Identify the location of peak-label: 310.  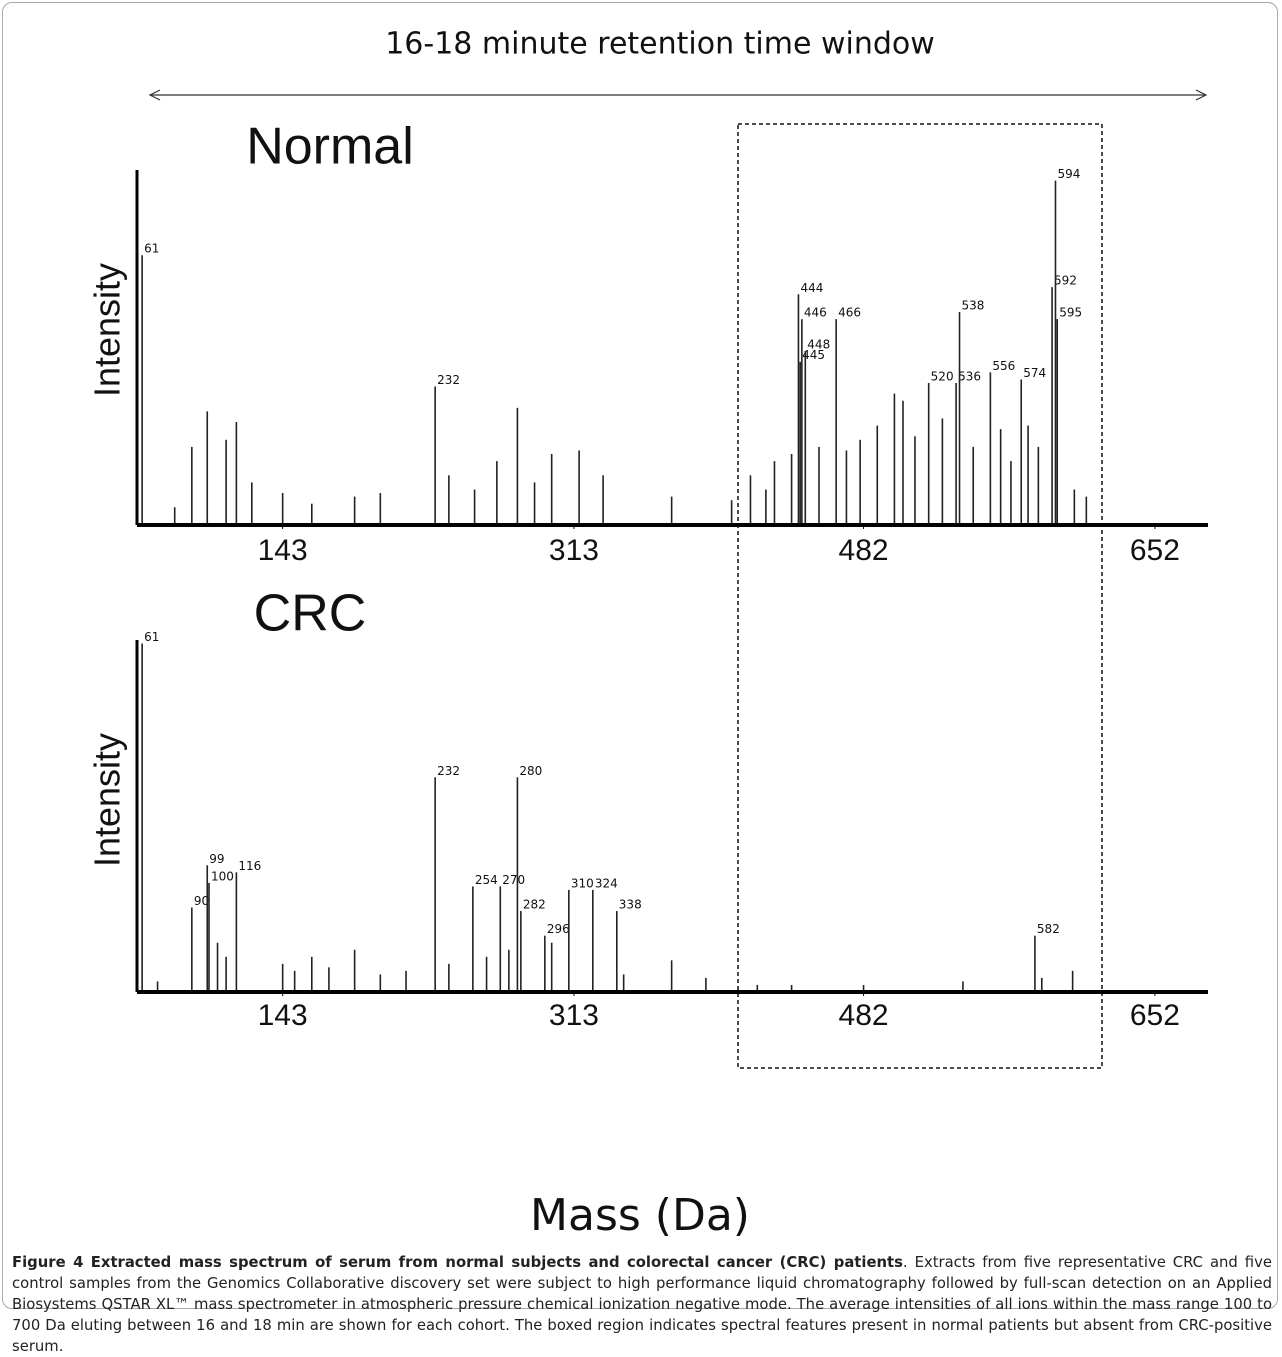
(582, 883).